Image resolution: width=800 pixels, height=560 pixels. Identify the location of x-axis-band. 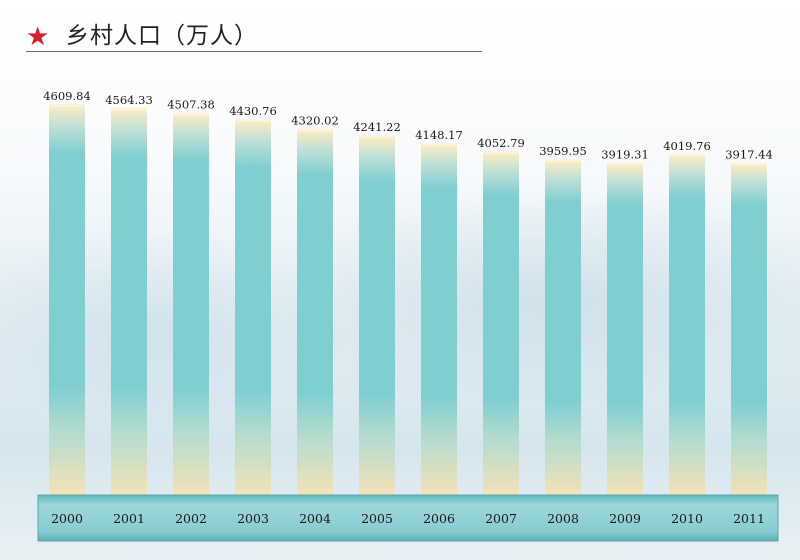
(408, 518).